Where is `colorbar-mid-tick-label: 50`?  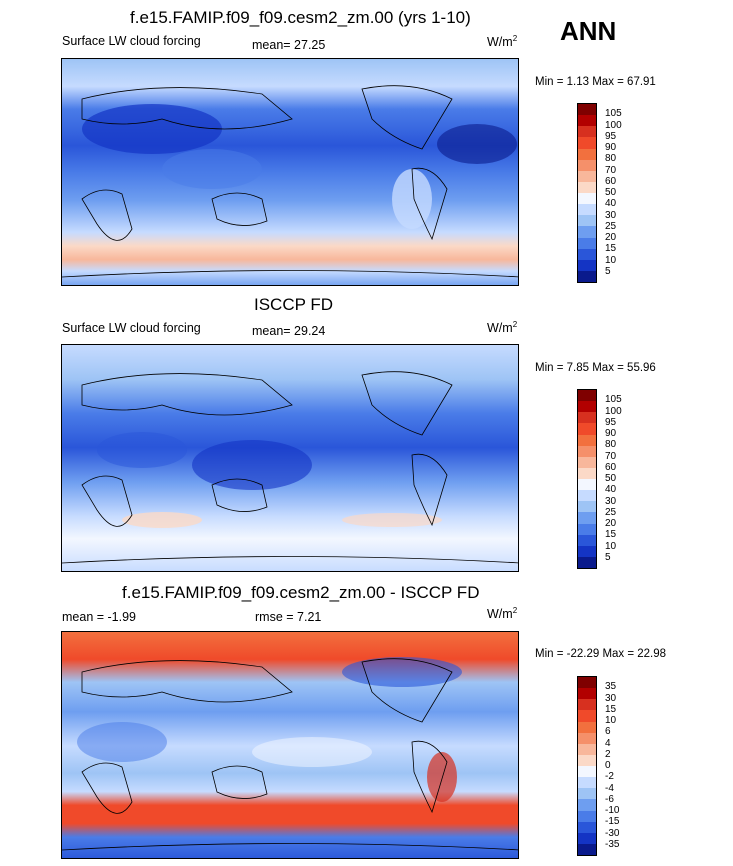 colorbar-mid-tick-label: 50 is located at coordinates (611, 478).